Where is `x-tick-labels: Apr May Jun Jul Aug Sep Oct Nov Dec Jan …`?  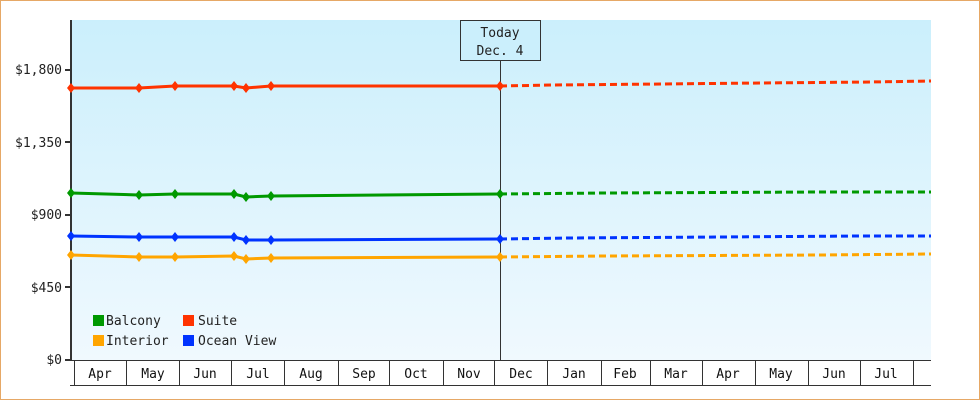 x-tick-labels: Apr May Jun Jul Aug Sep Oct Nov Dec Jan … is located at coordinates (492, 374).